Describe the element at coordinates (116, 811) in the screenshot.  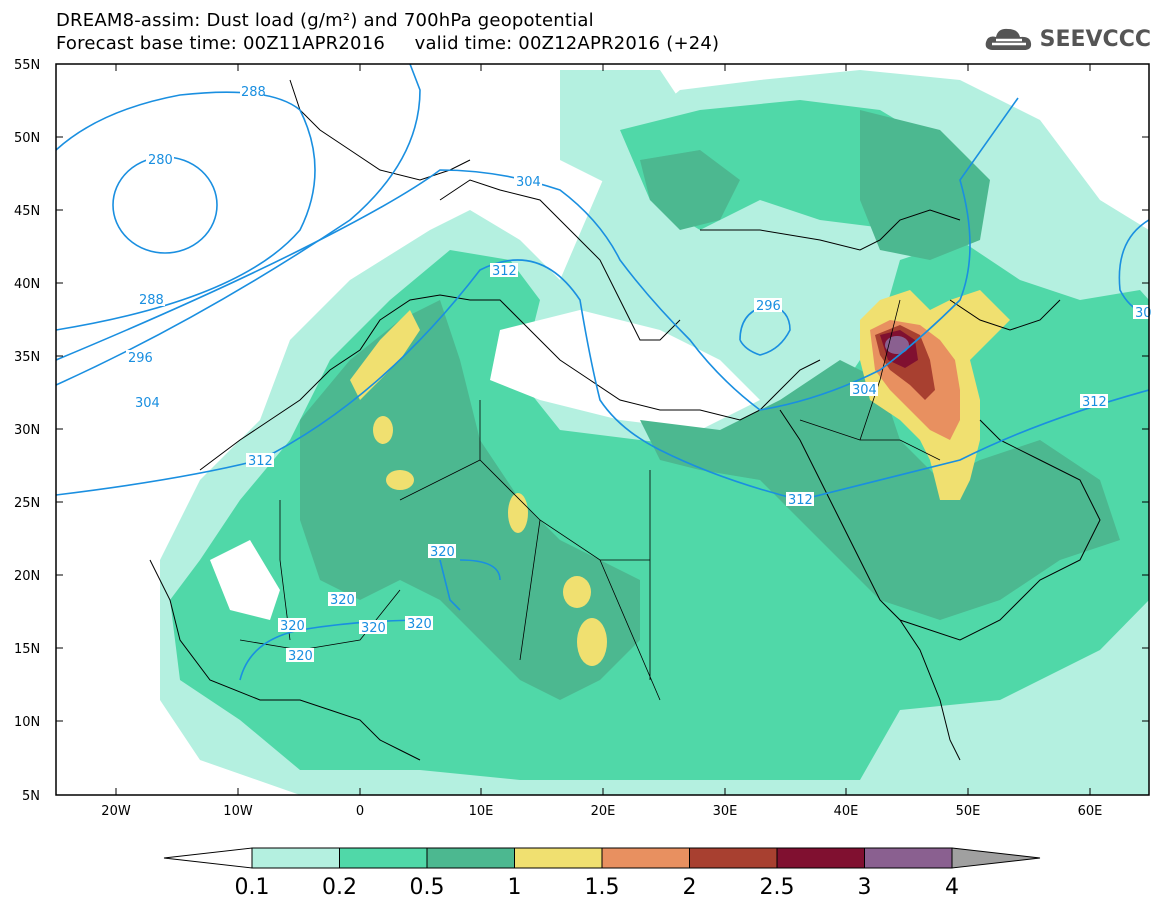
I see `lon-label: 20W` at that location.